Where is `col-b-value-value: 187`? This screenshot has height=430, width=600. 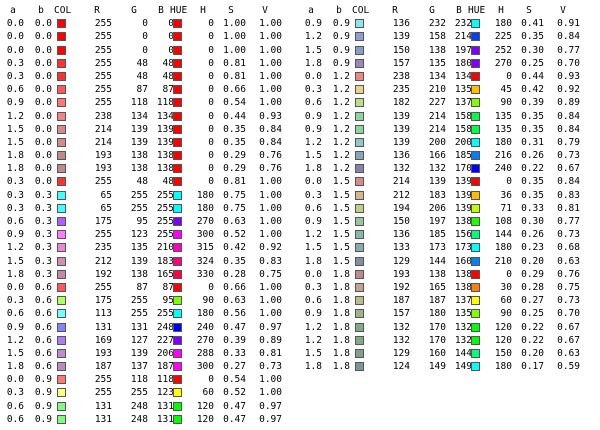
col-b-value-value: 187 is located at coordinates (165, 367).